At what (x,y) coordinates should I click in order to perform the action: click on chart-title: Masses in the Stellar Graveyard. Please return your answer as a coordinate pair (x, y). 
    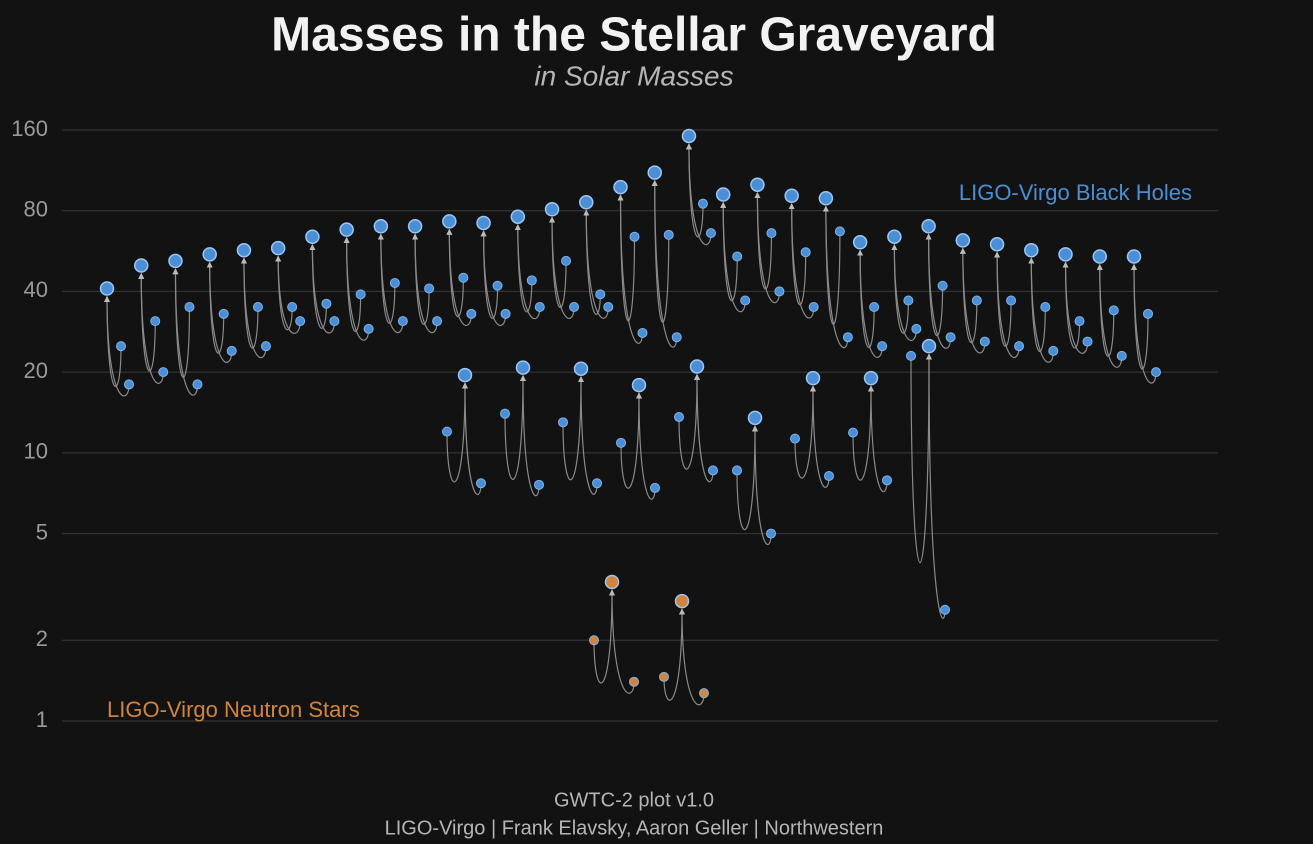
    Looking at the image, I should click on (634, 35).